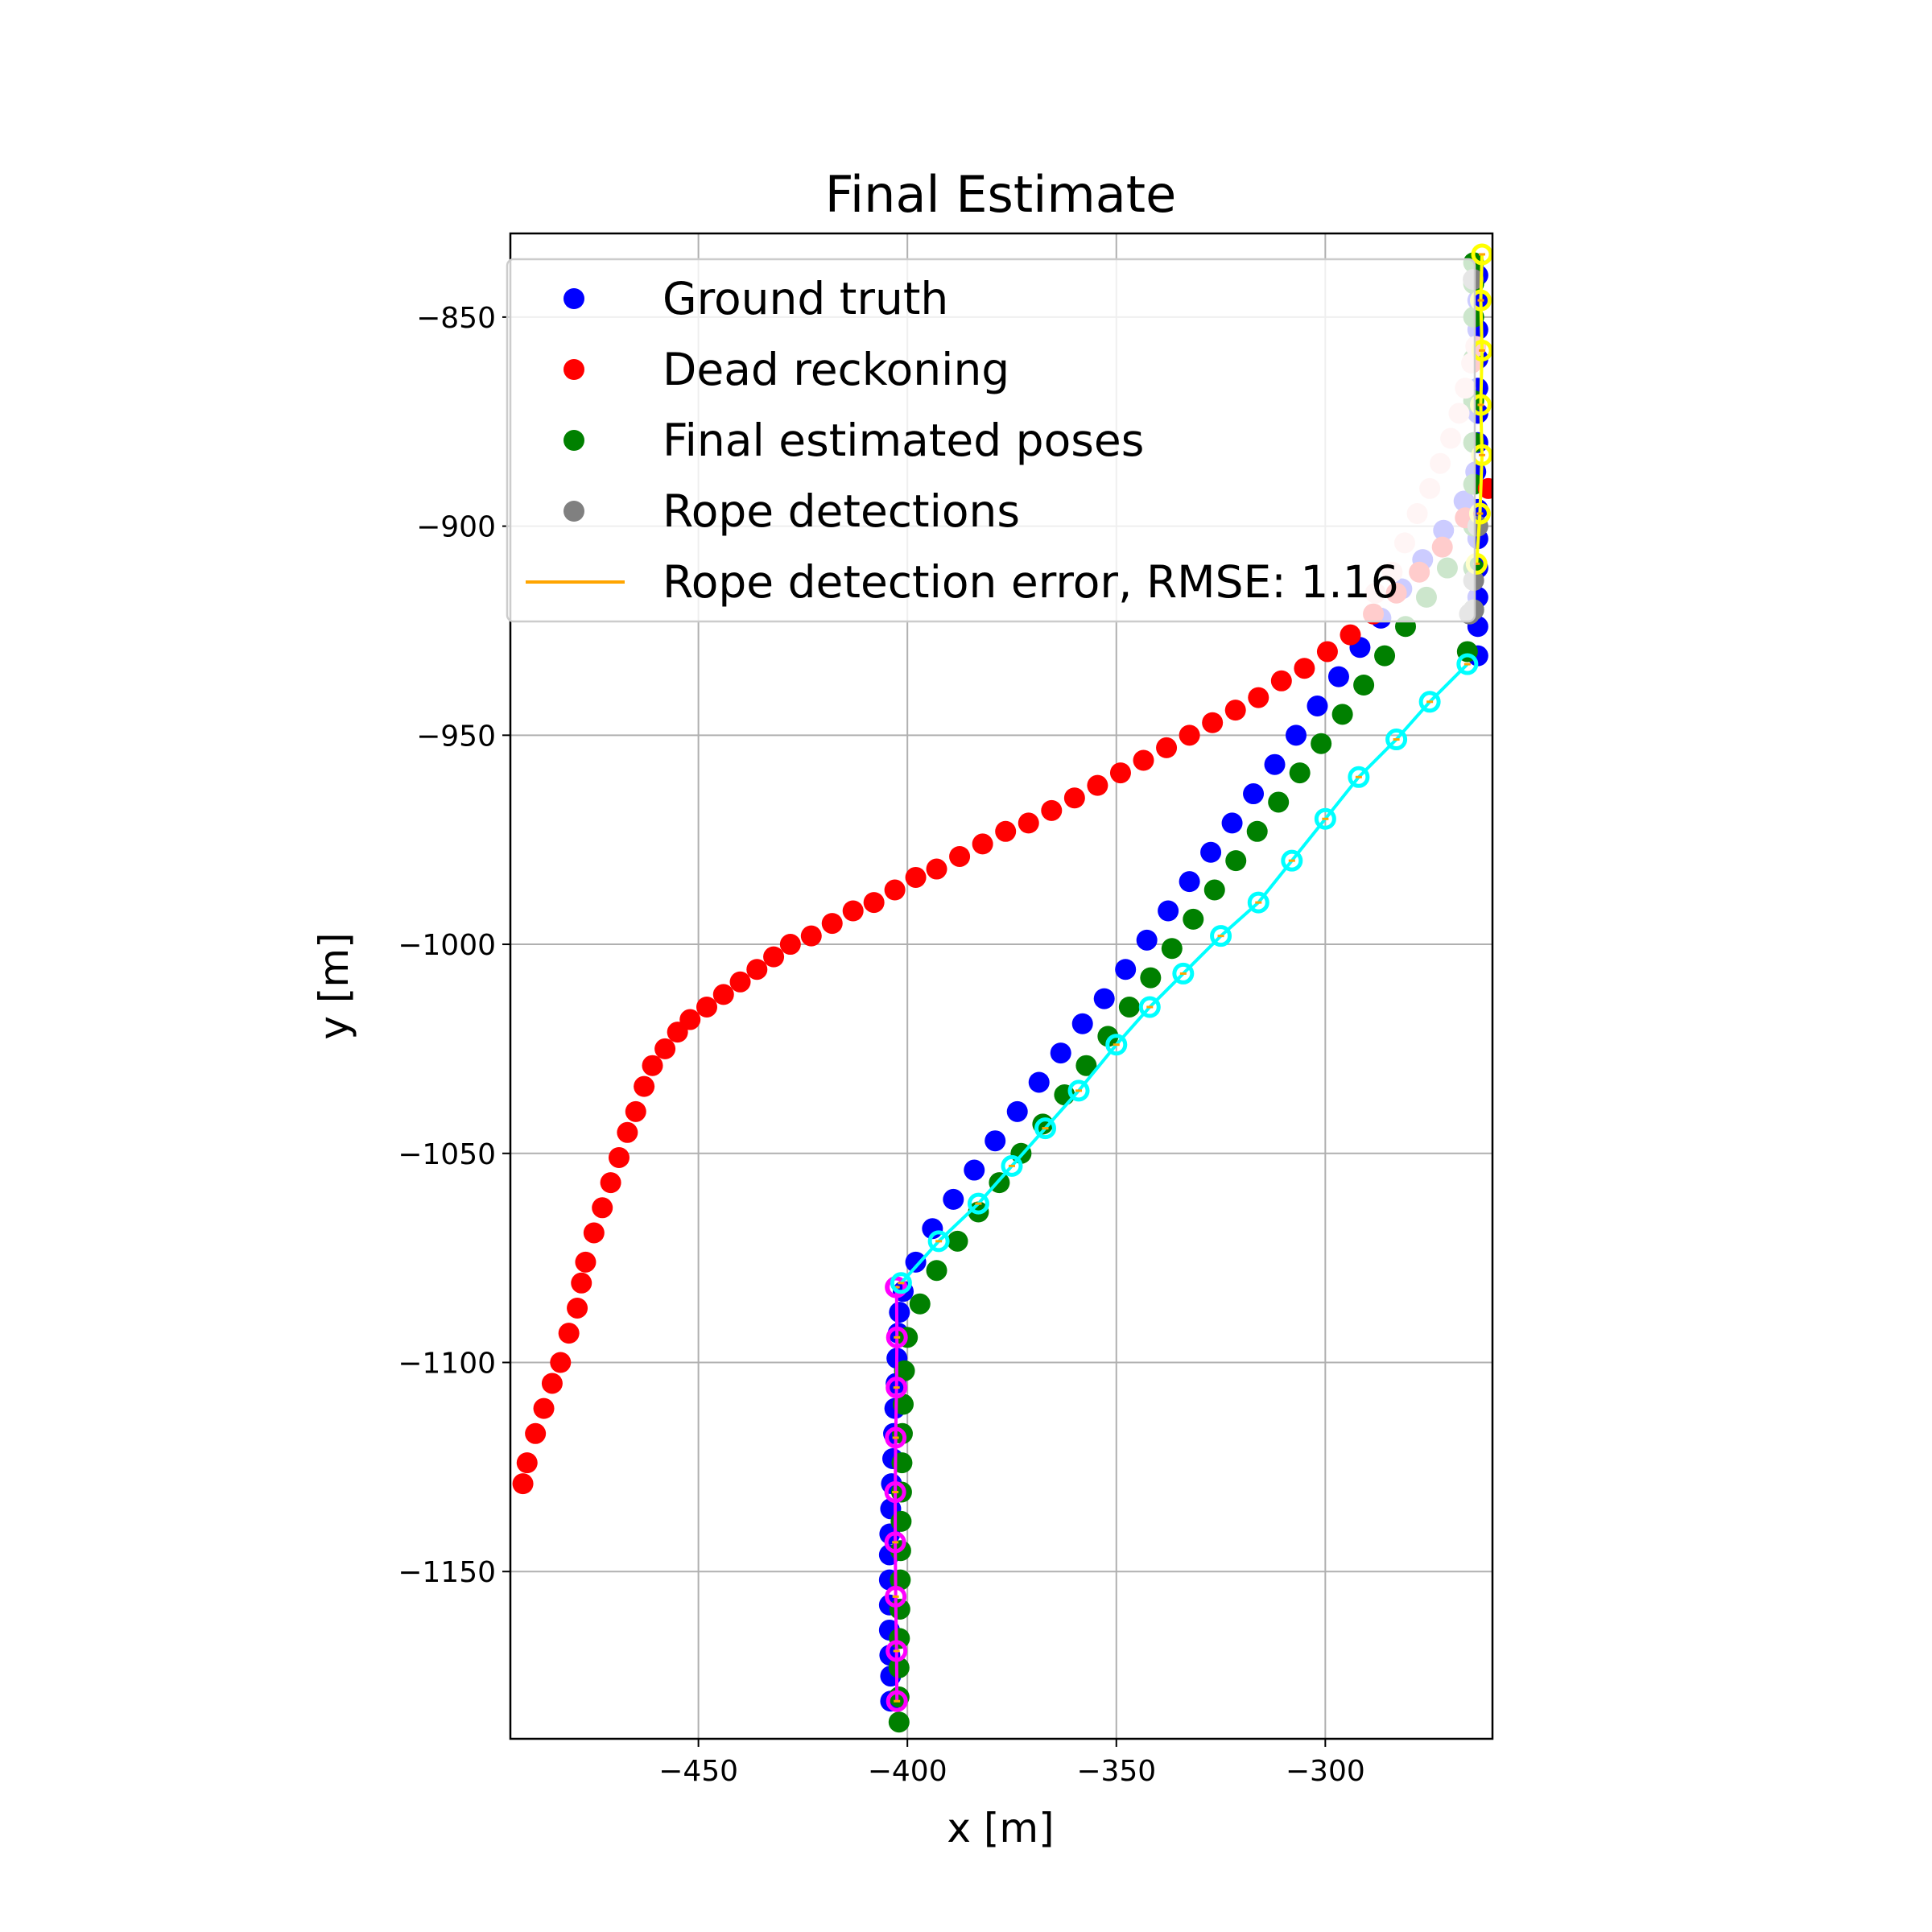 This screenshot has height=1932, width=1932. I want to click on y-tick-label: −1050, so click(447, 1154).